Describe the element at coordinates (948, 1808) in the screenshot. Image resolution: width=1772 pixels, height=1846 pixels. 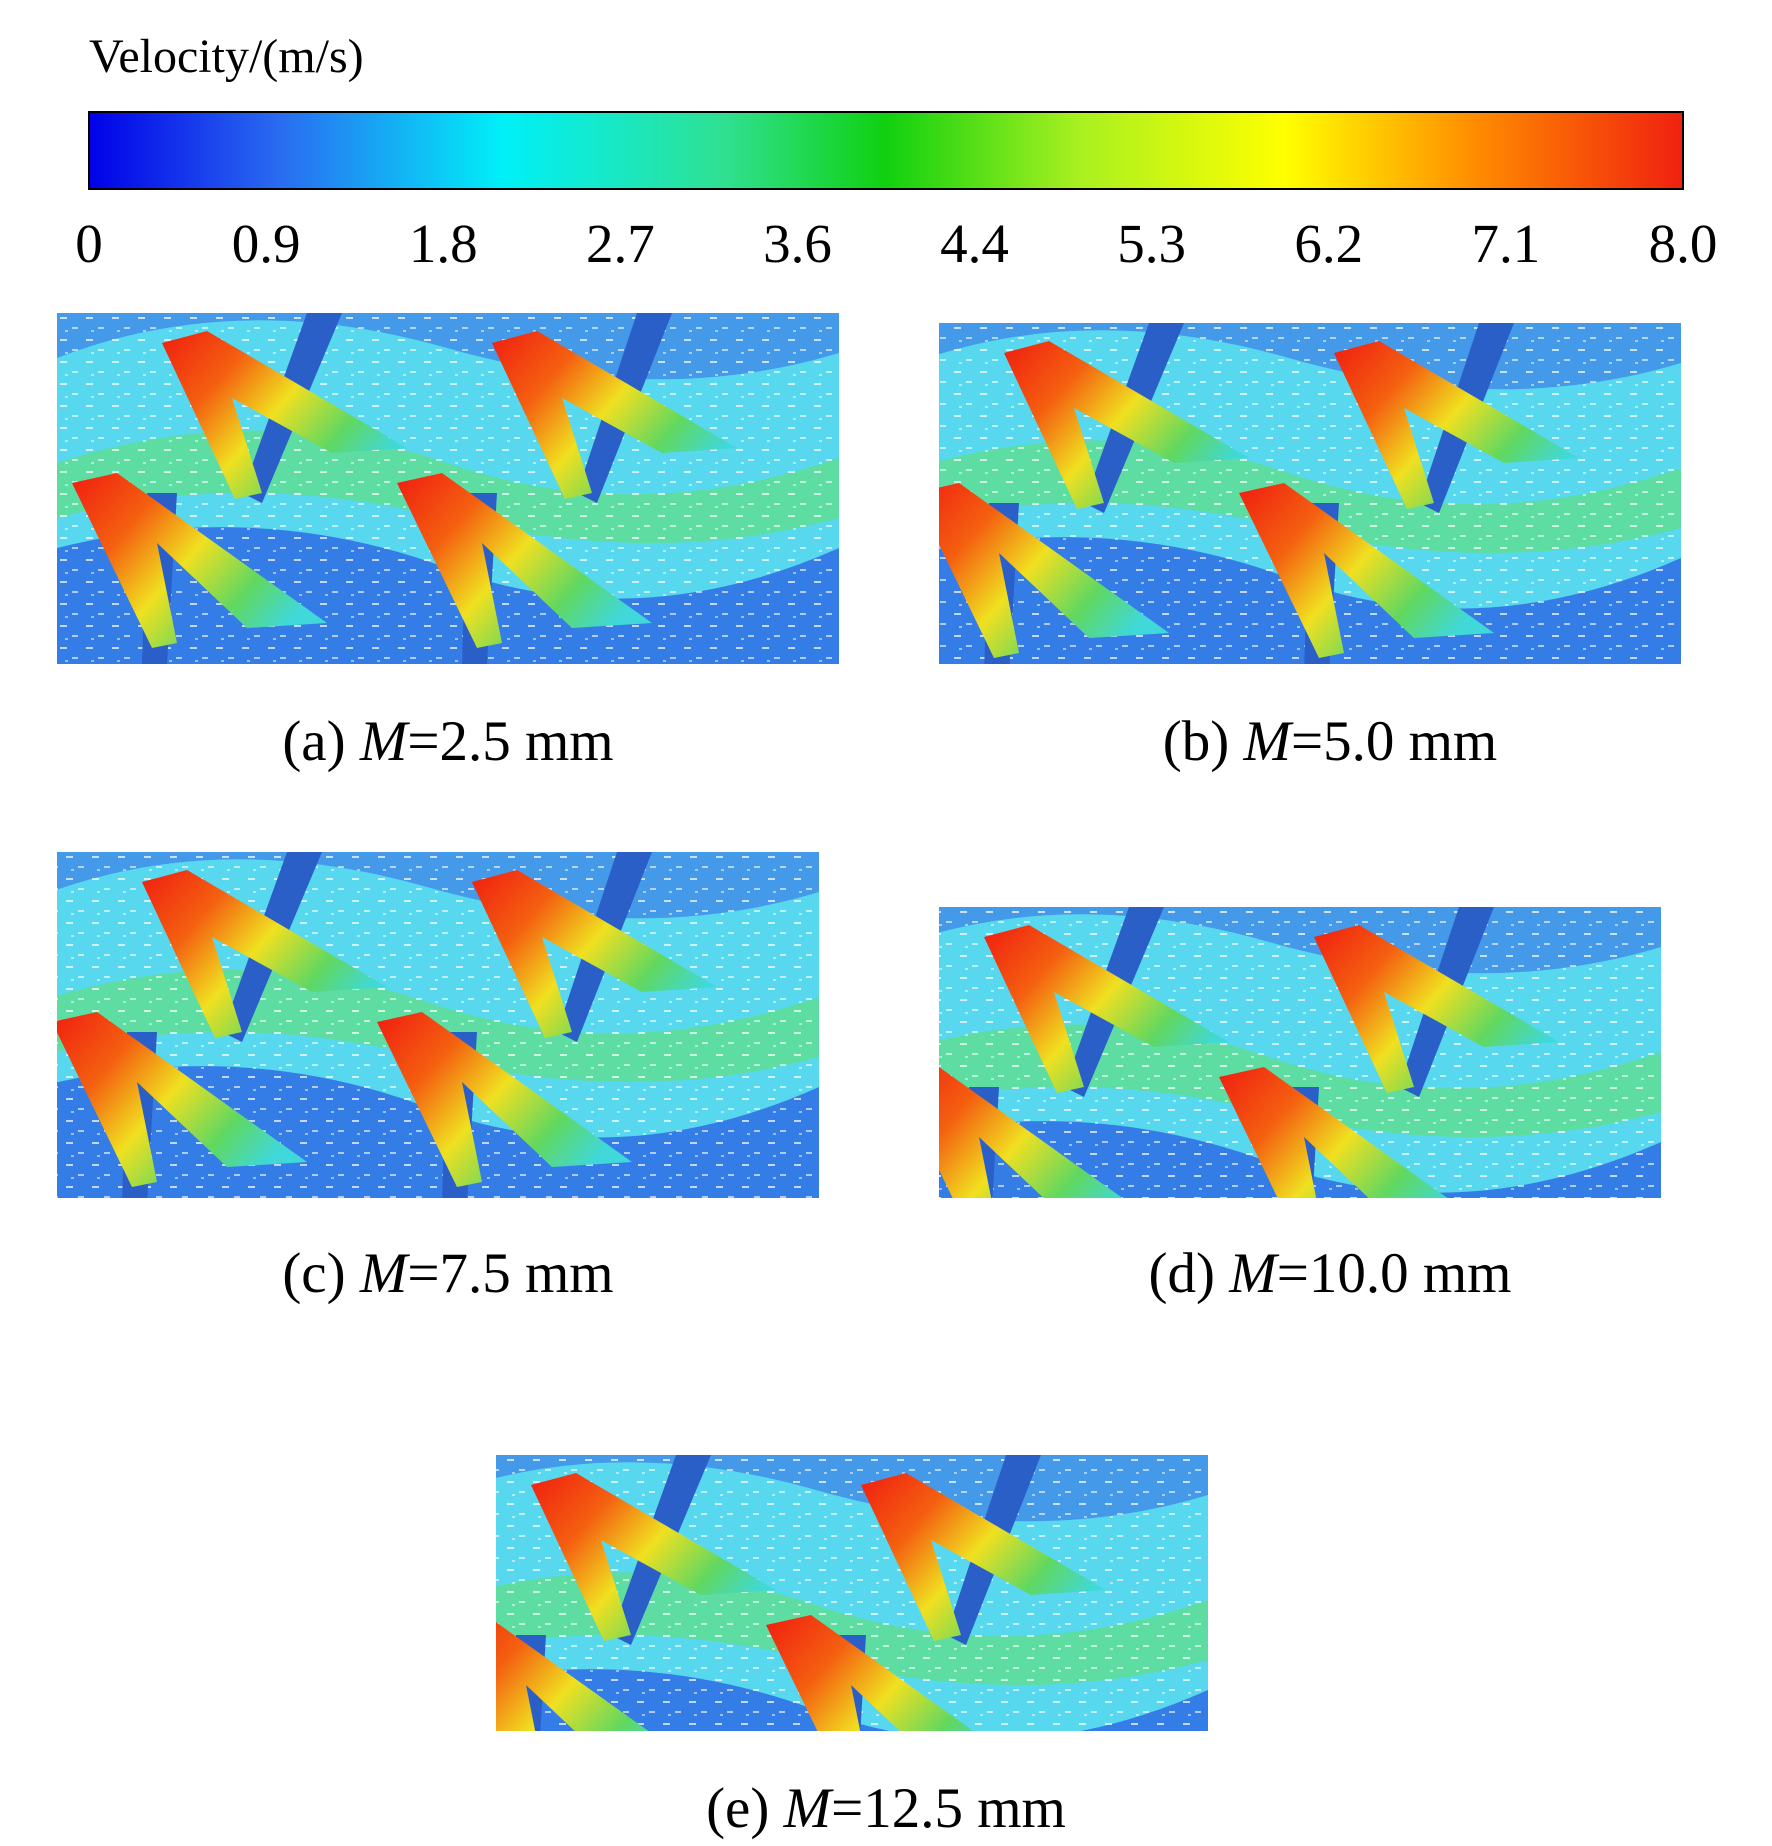
I see `caption-text: =12.5 mm` at that location.